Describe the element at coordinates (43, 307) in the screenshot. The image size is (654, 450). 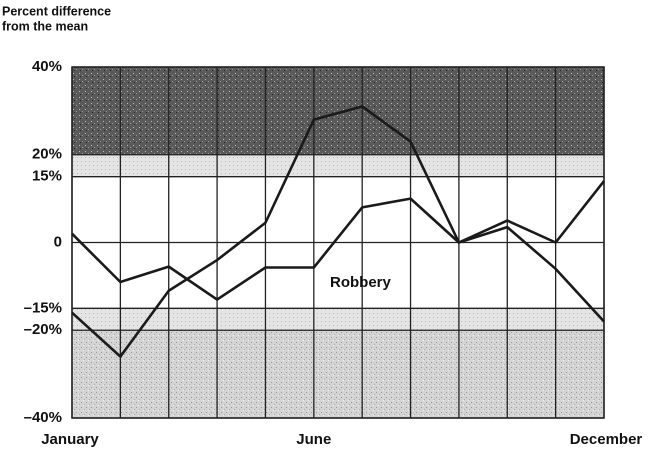
I see `y-tick-label: –15%` at that location.